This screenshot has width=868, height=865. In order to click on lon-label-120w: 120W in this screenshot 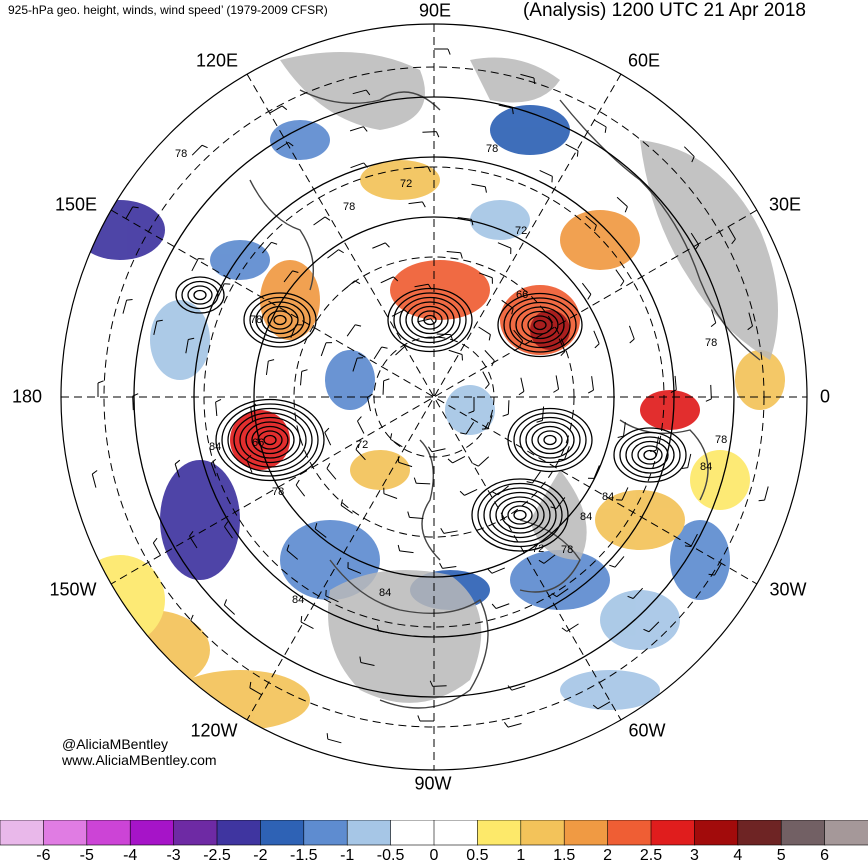, I will do `click(214, 730)`.